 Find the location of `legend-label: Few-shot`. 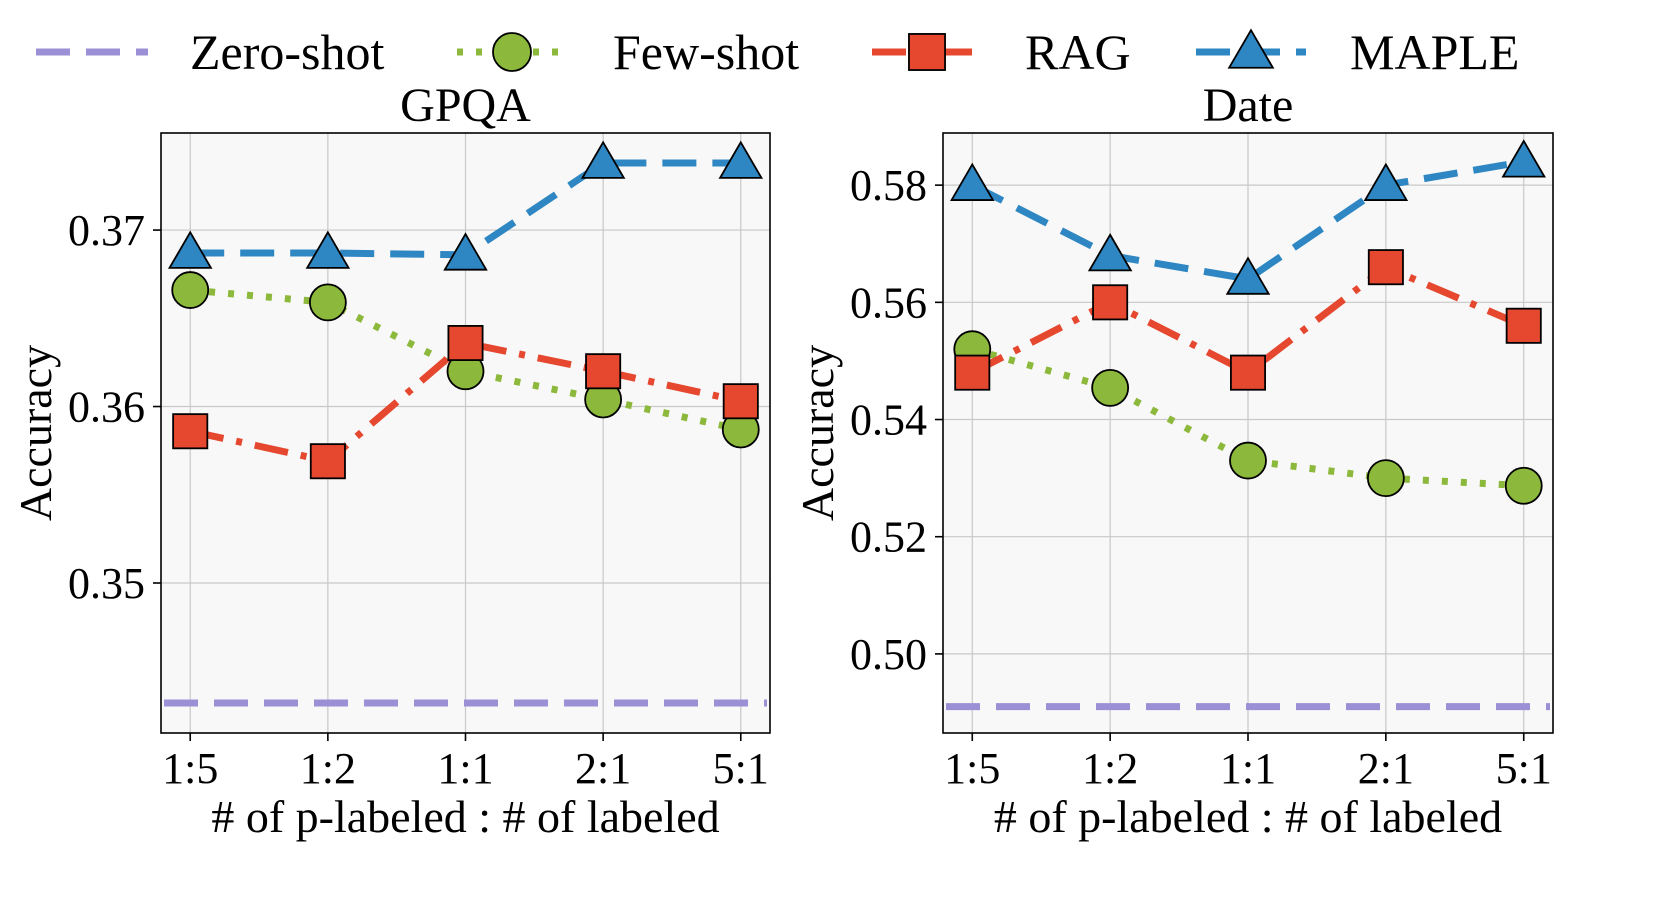

legend-label: Few-shot is located at coordinates (706, 52).